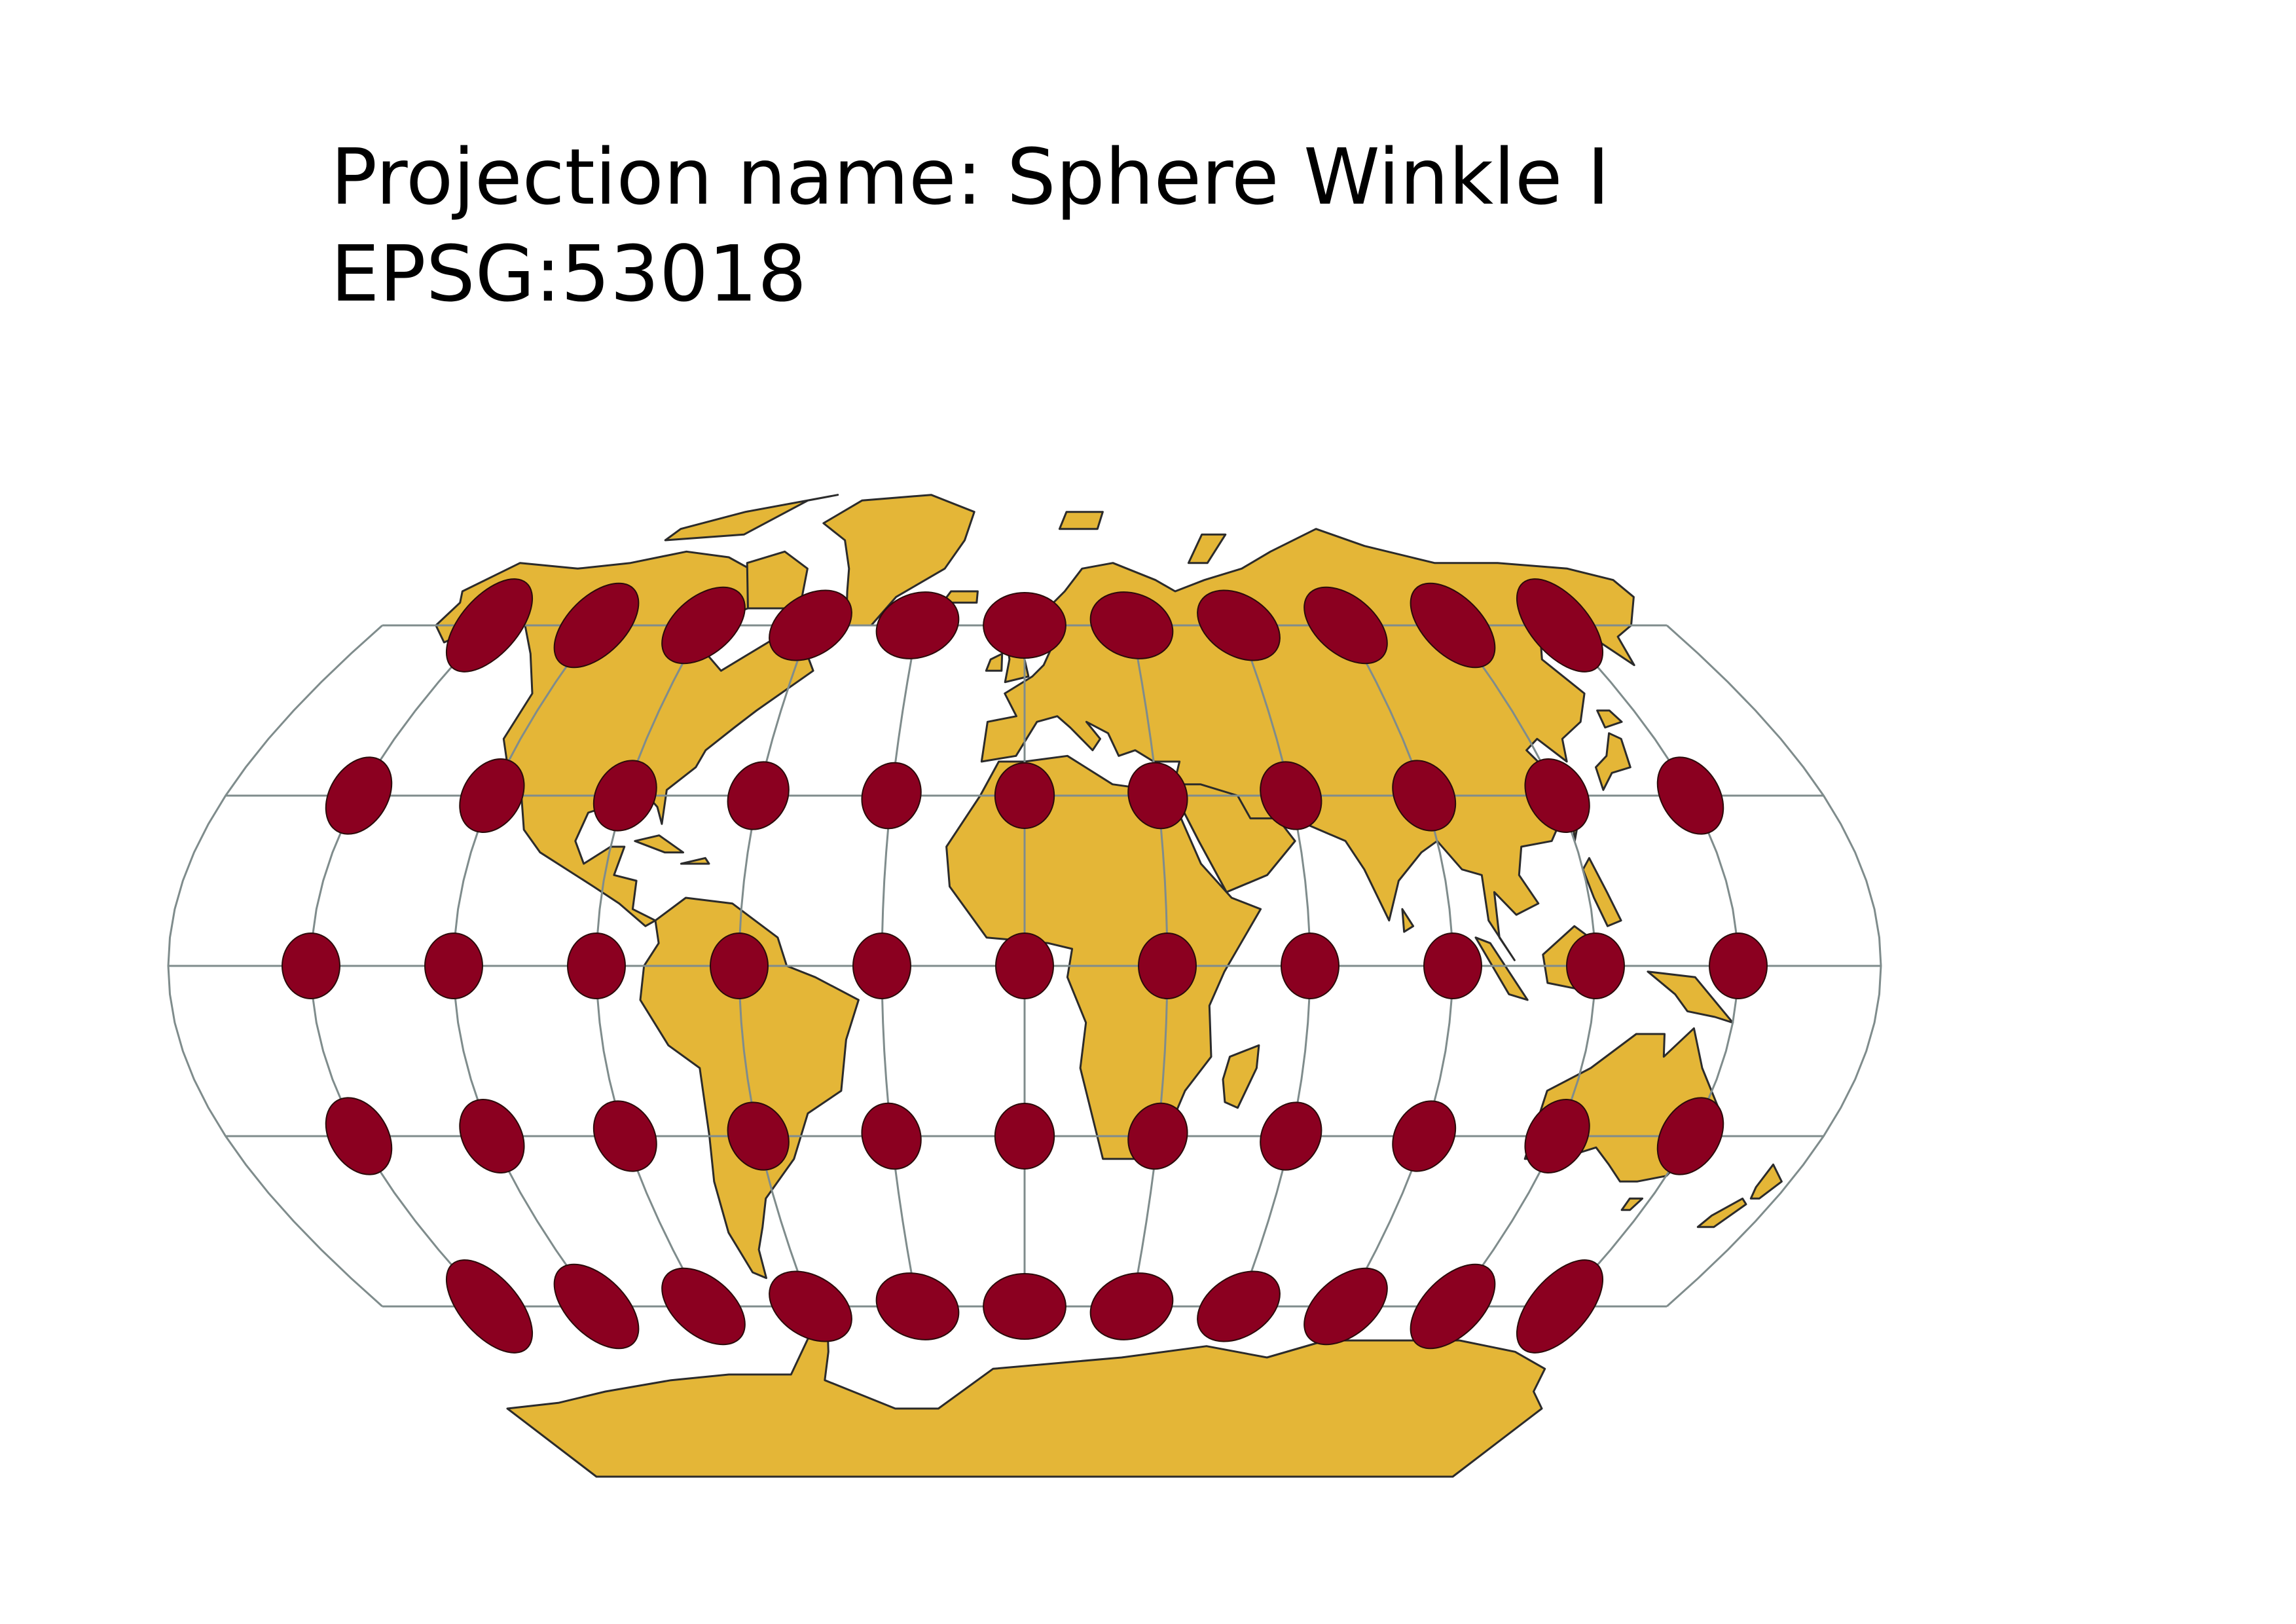 This screenshot has width=2296, height=1624. What do you see at coordinates (751, 518) in the screenshot?
I see `land-arctic-islands` at bounding box center [751, 518].